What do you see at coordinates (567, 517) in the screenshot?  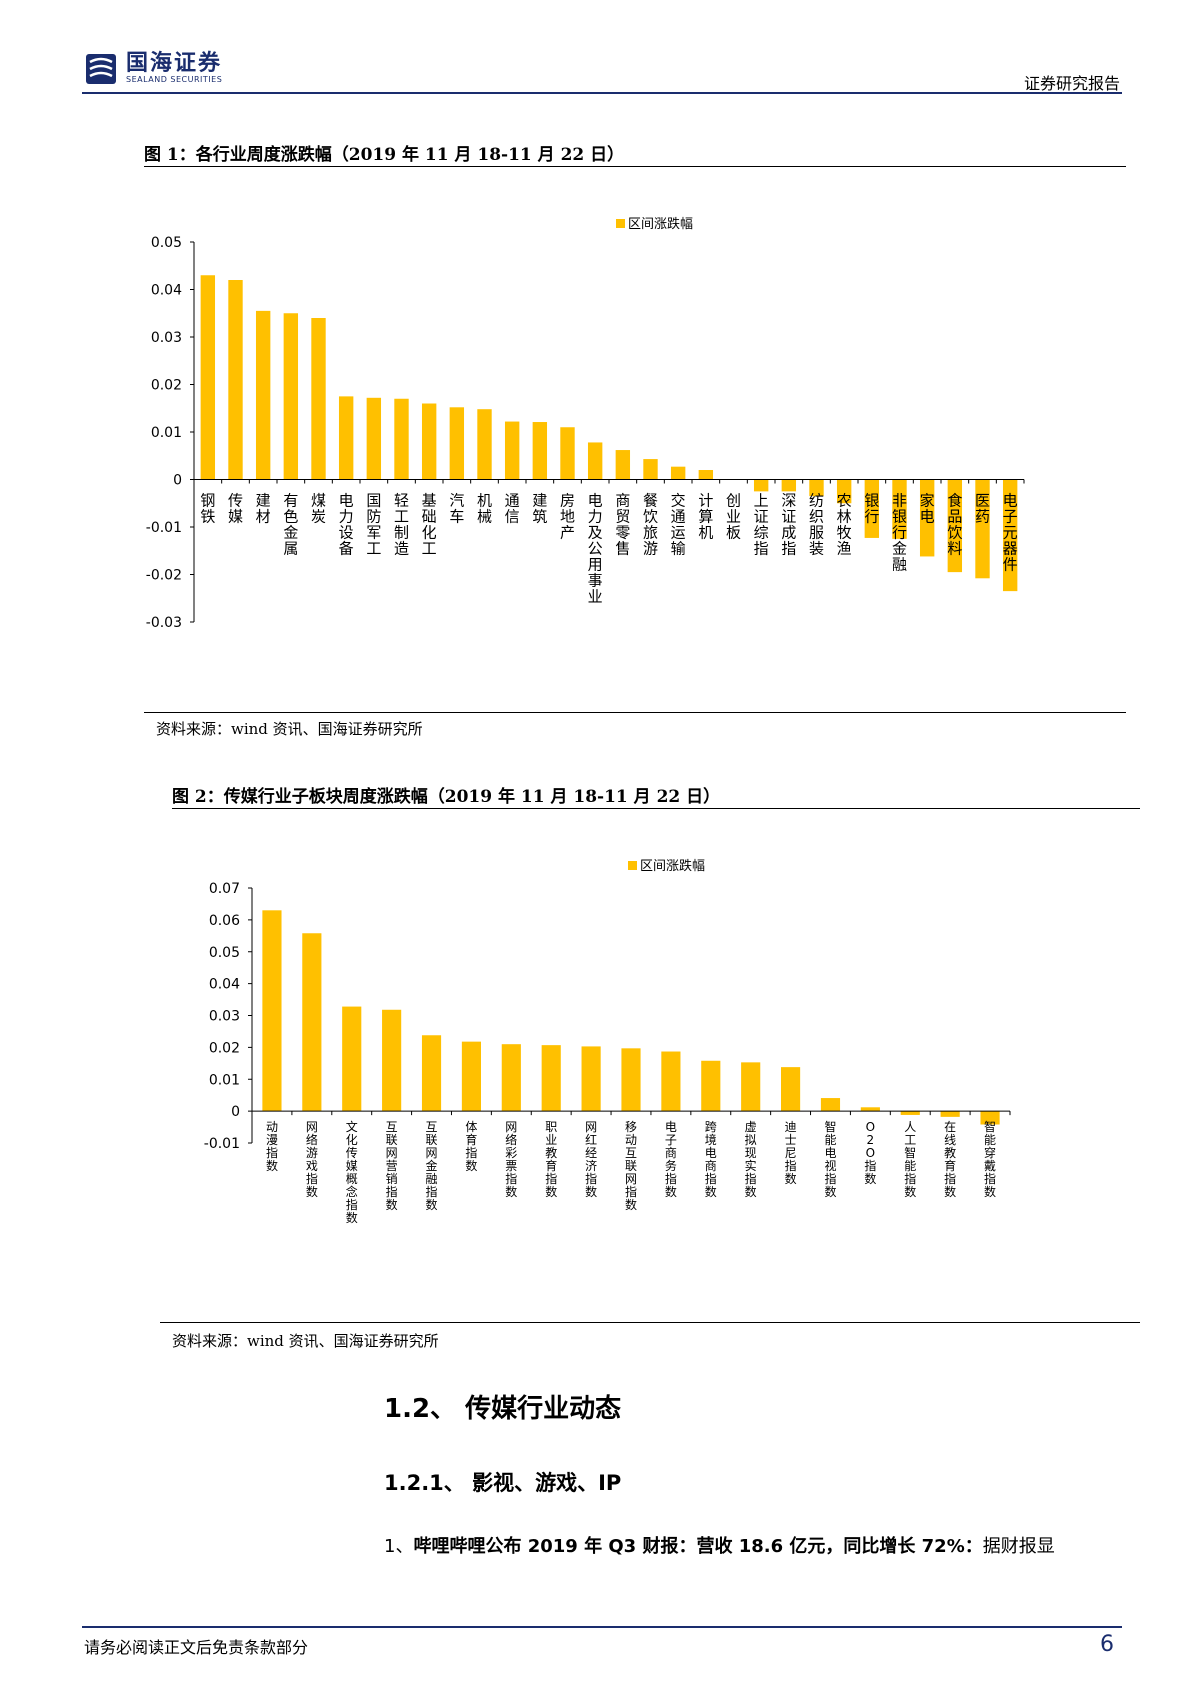 I see `category-label: 房地产` at bounding box center [567, 517].